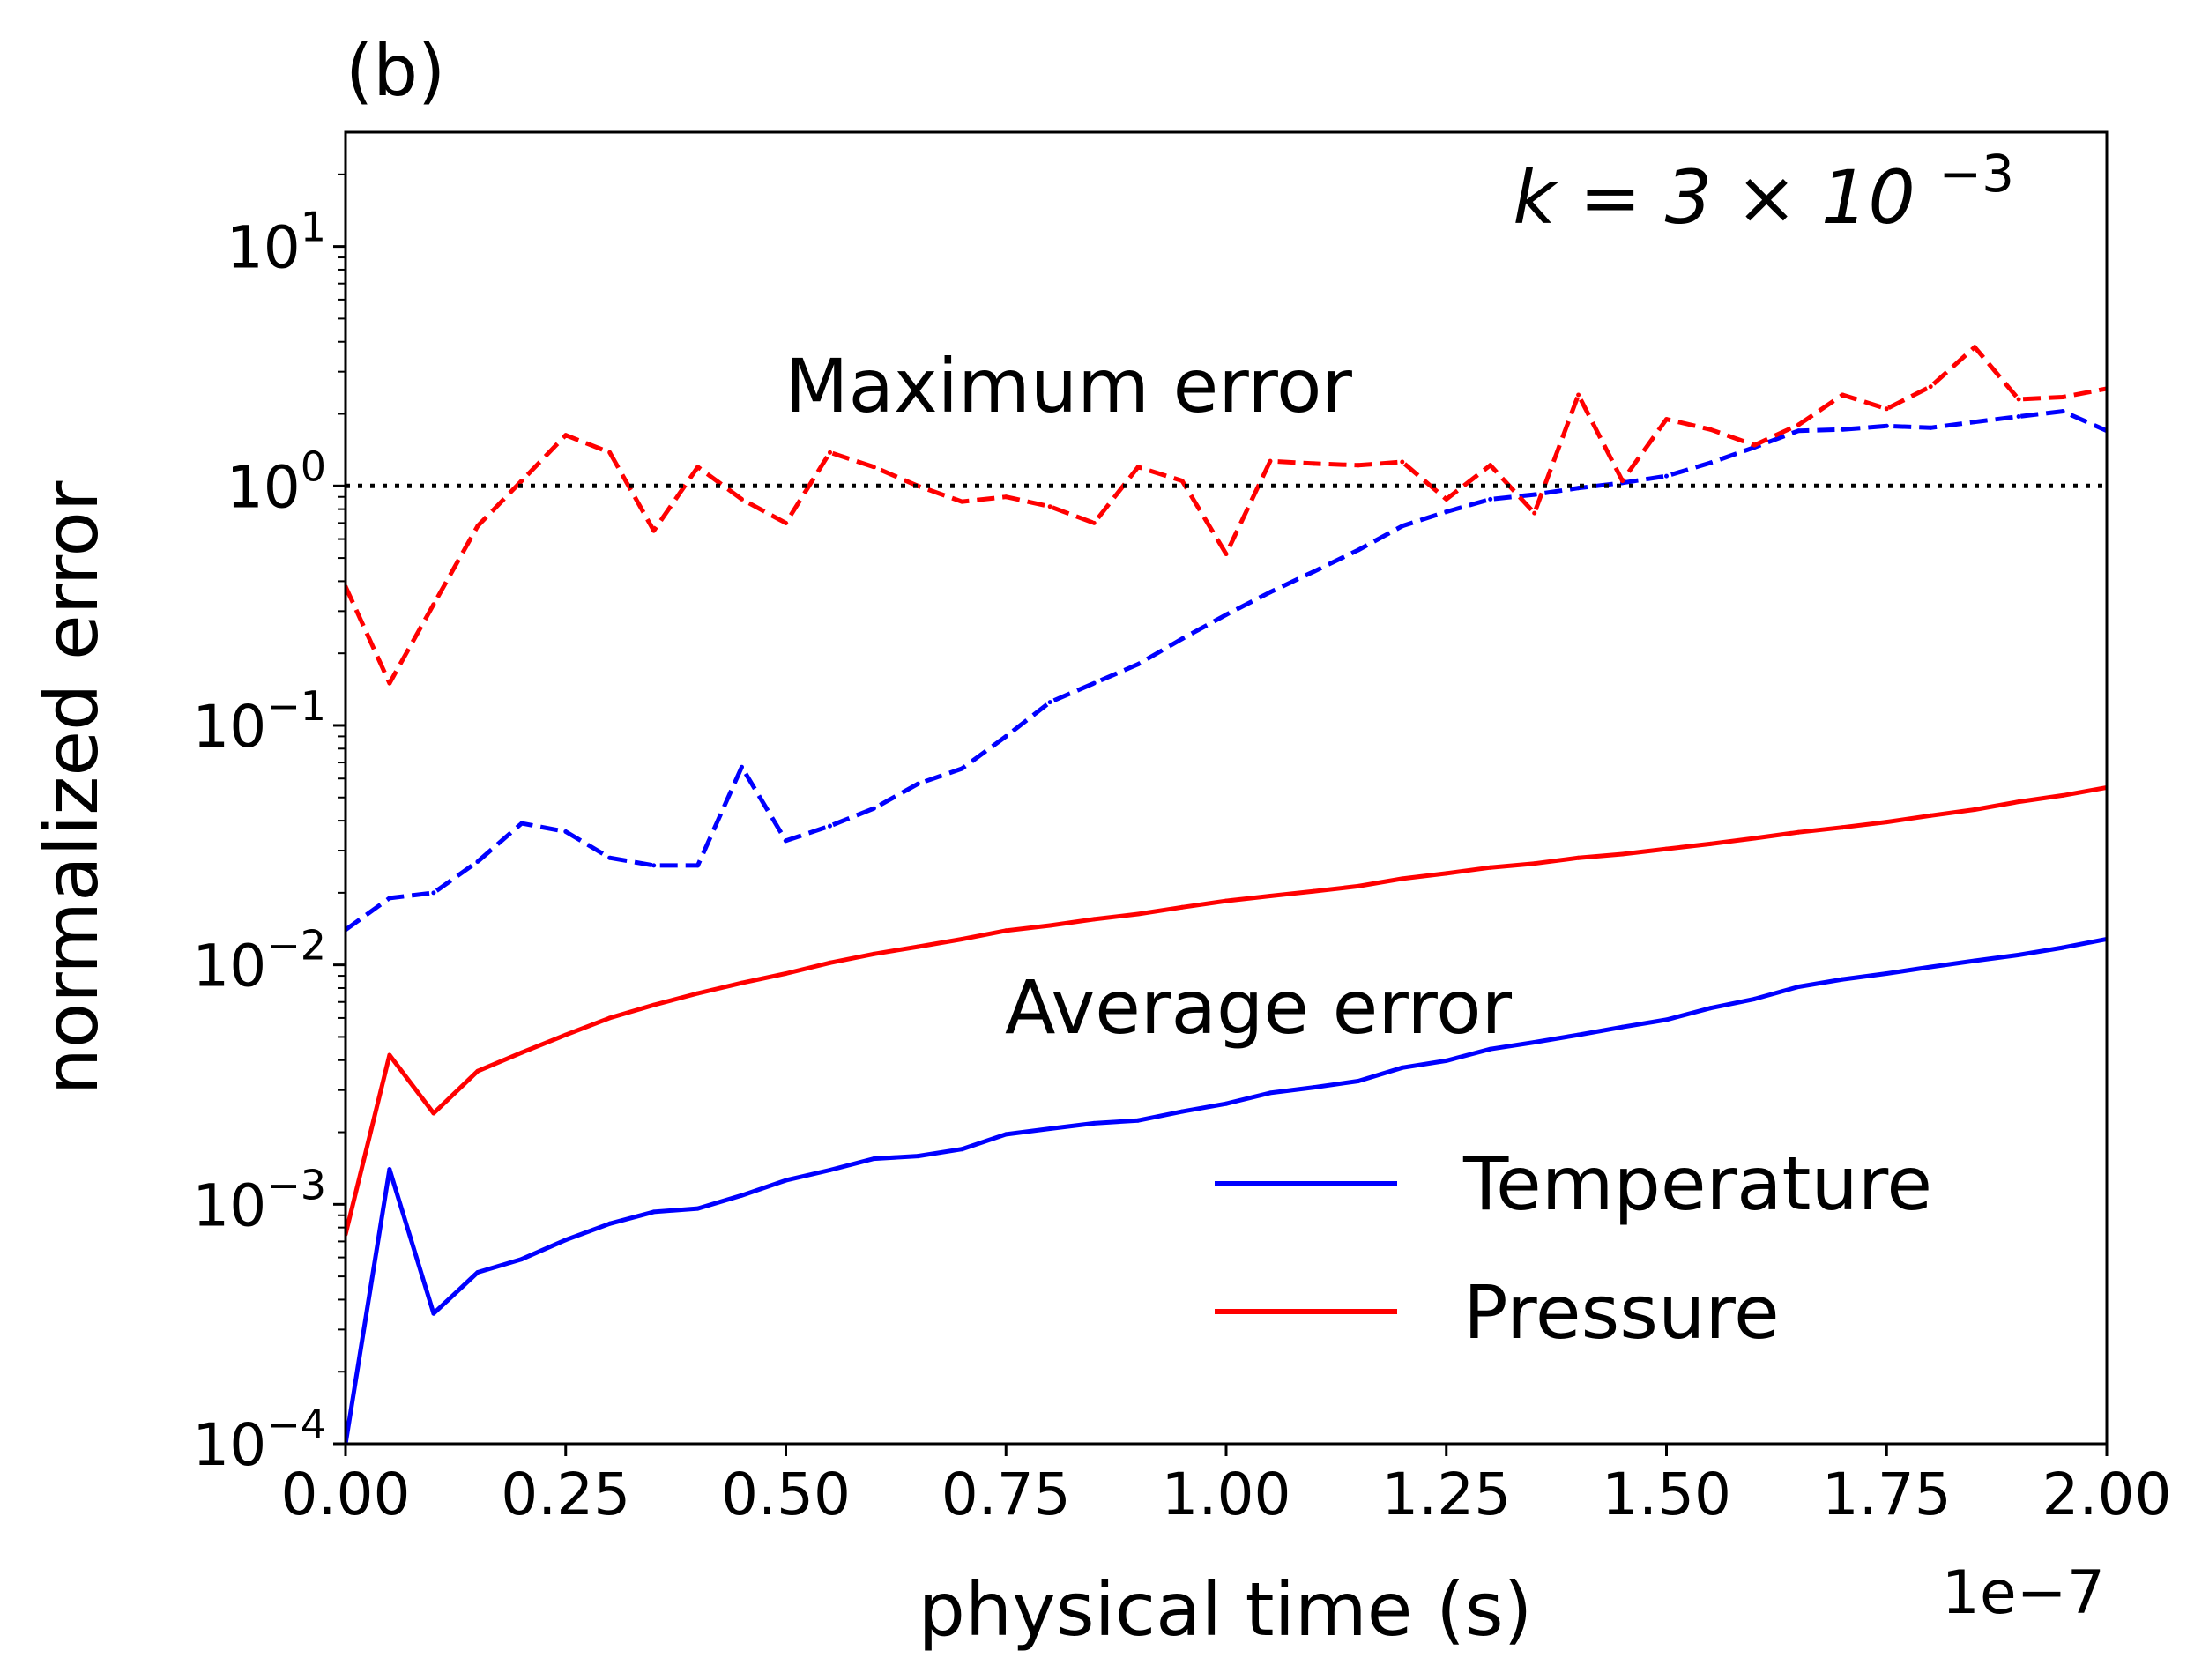 The image size is (2209, 1680). Describe the element at coordinates (1573, 1248) in the screenshot. I see `legend: Temperature Pressure` at that location.